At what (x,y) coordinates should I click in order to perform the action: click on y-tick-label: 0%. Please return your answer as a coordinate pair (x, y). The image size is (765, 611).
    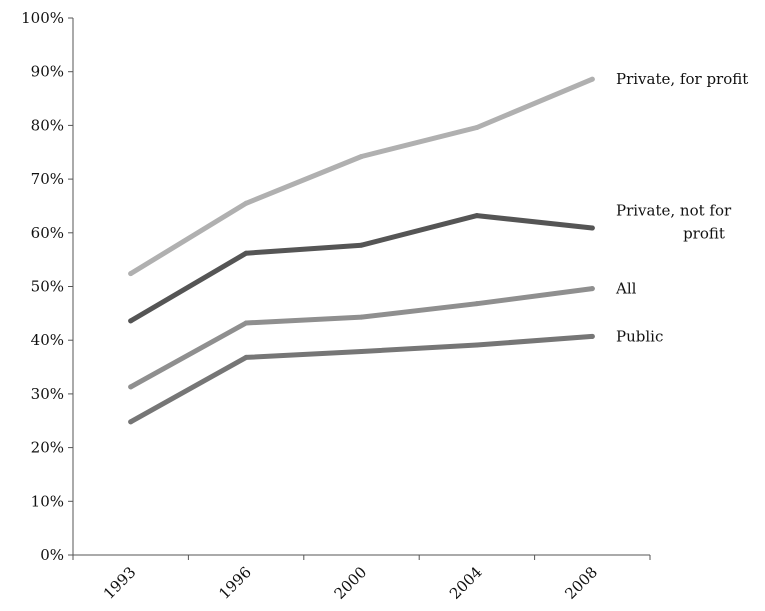
    Looking at the image, I should click on (52, 555).